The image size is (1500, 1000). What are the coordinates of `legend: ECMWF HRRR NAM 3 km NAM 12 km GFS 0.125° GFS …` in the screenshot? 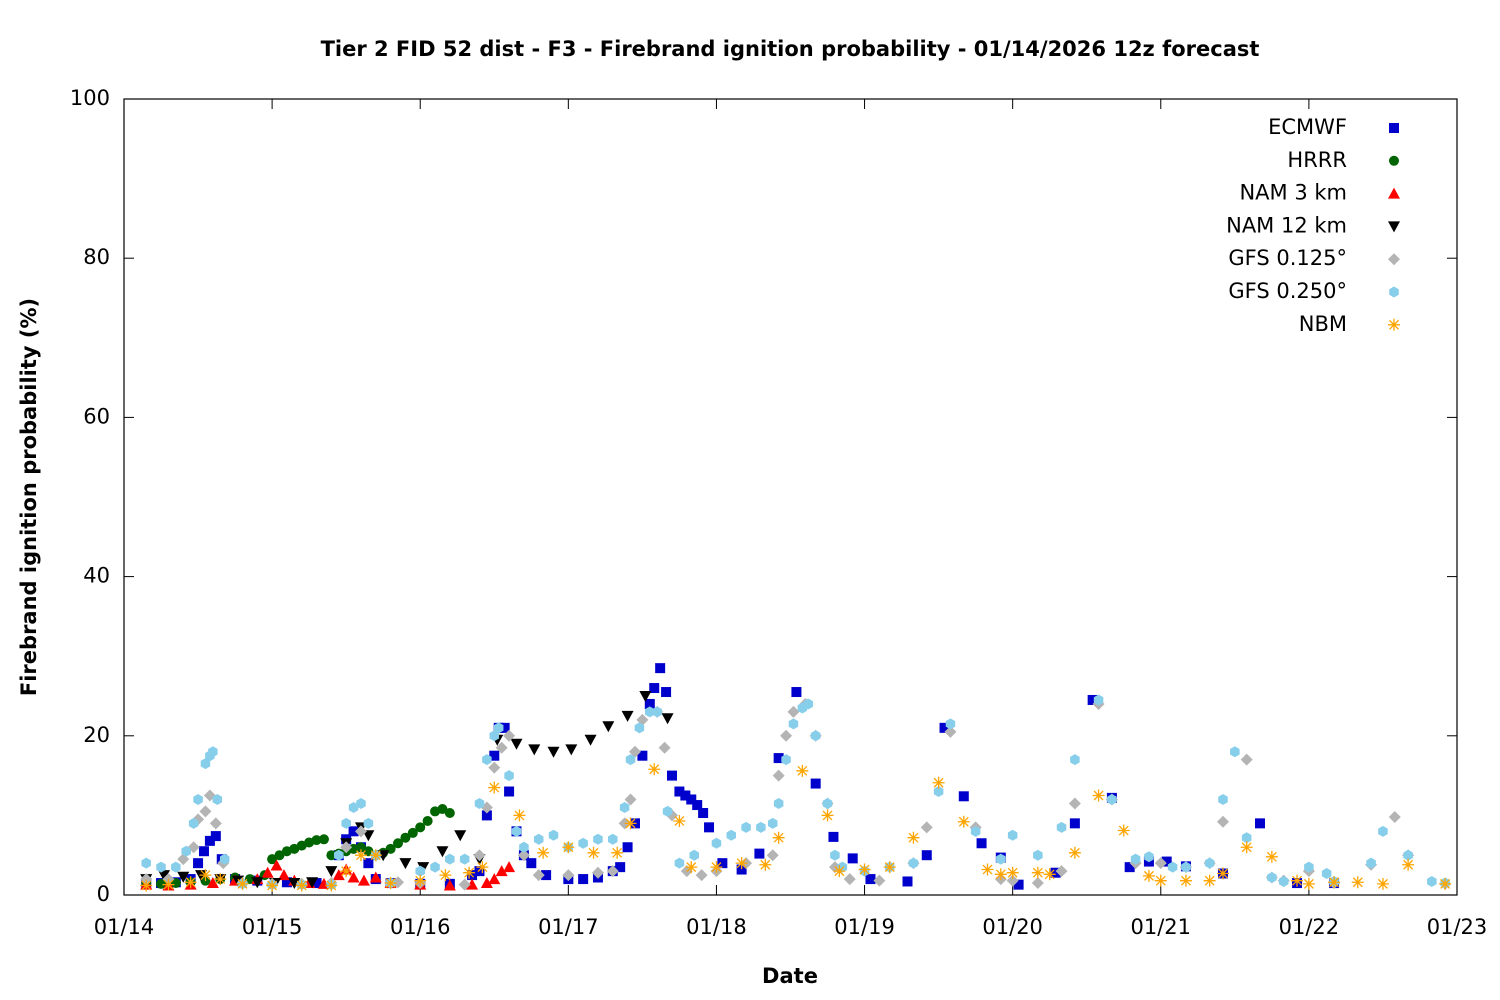 It's located at (1313, 225).